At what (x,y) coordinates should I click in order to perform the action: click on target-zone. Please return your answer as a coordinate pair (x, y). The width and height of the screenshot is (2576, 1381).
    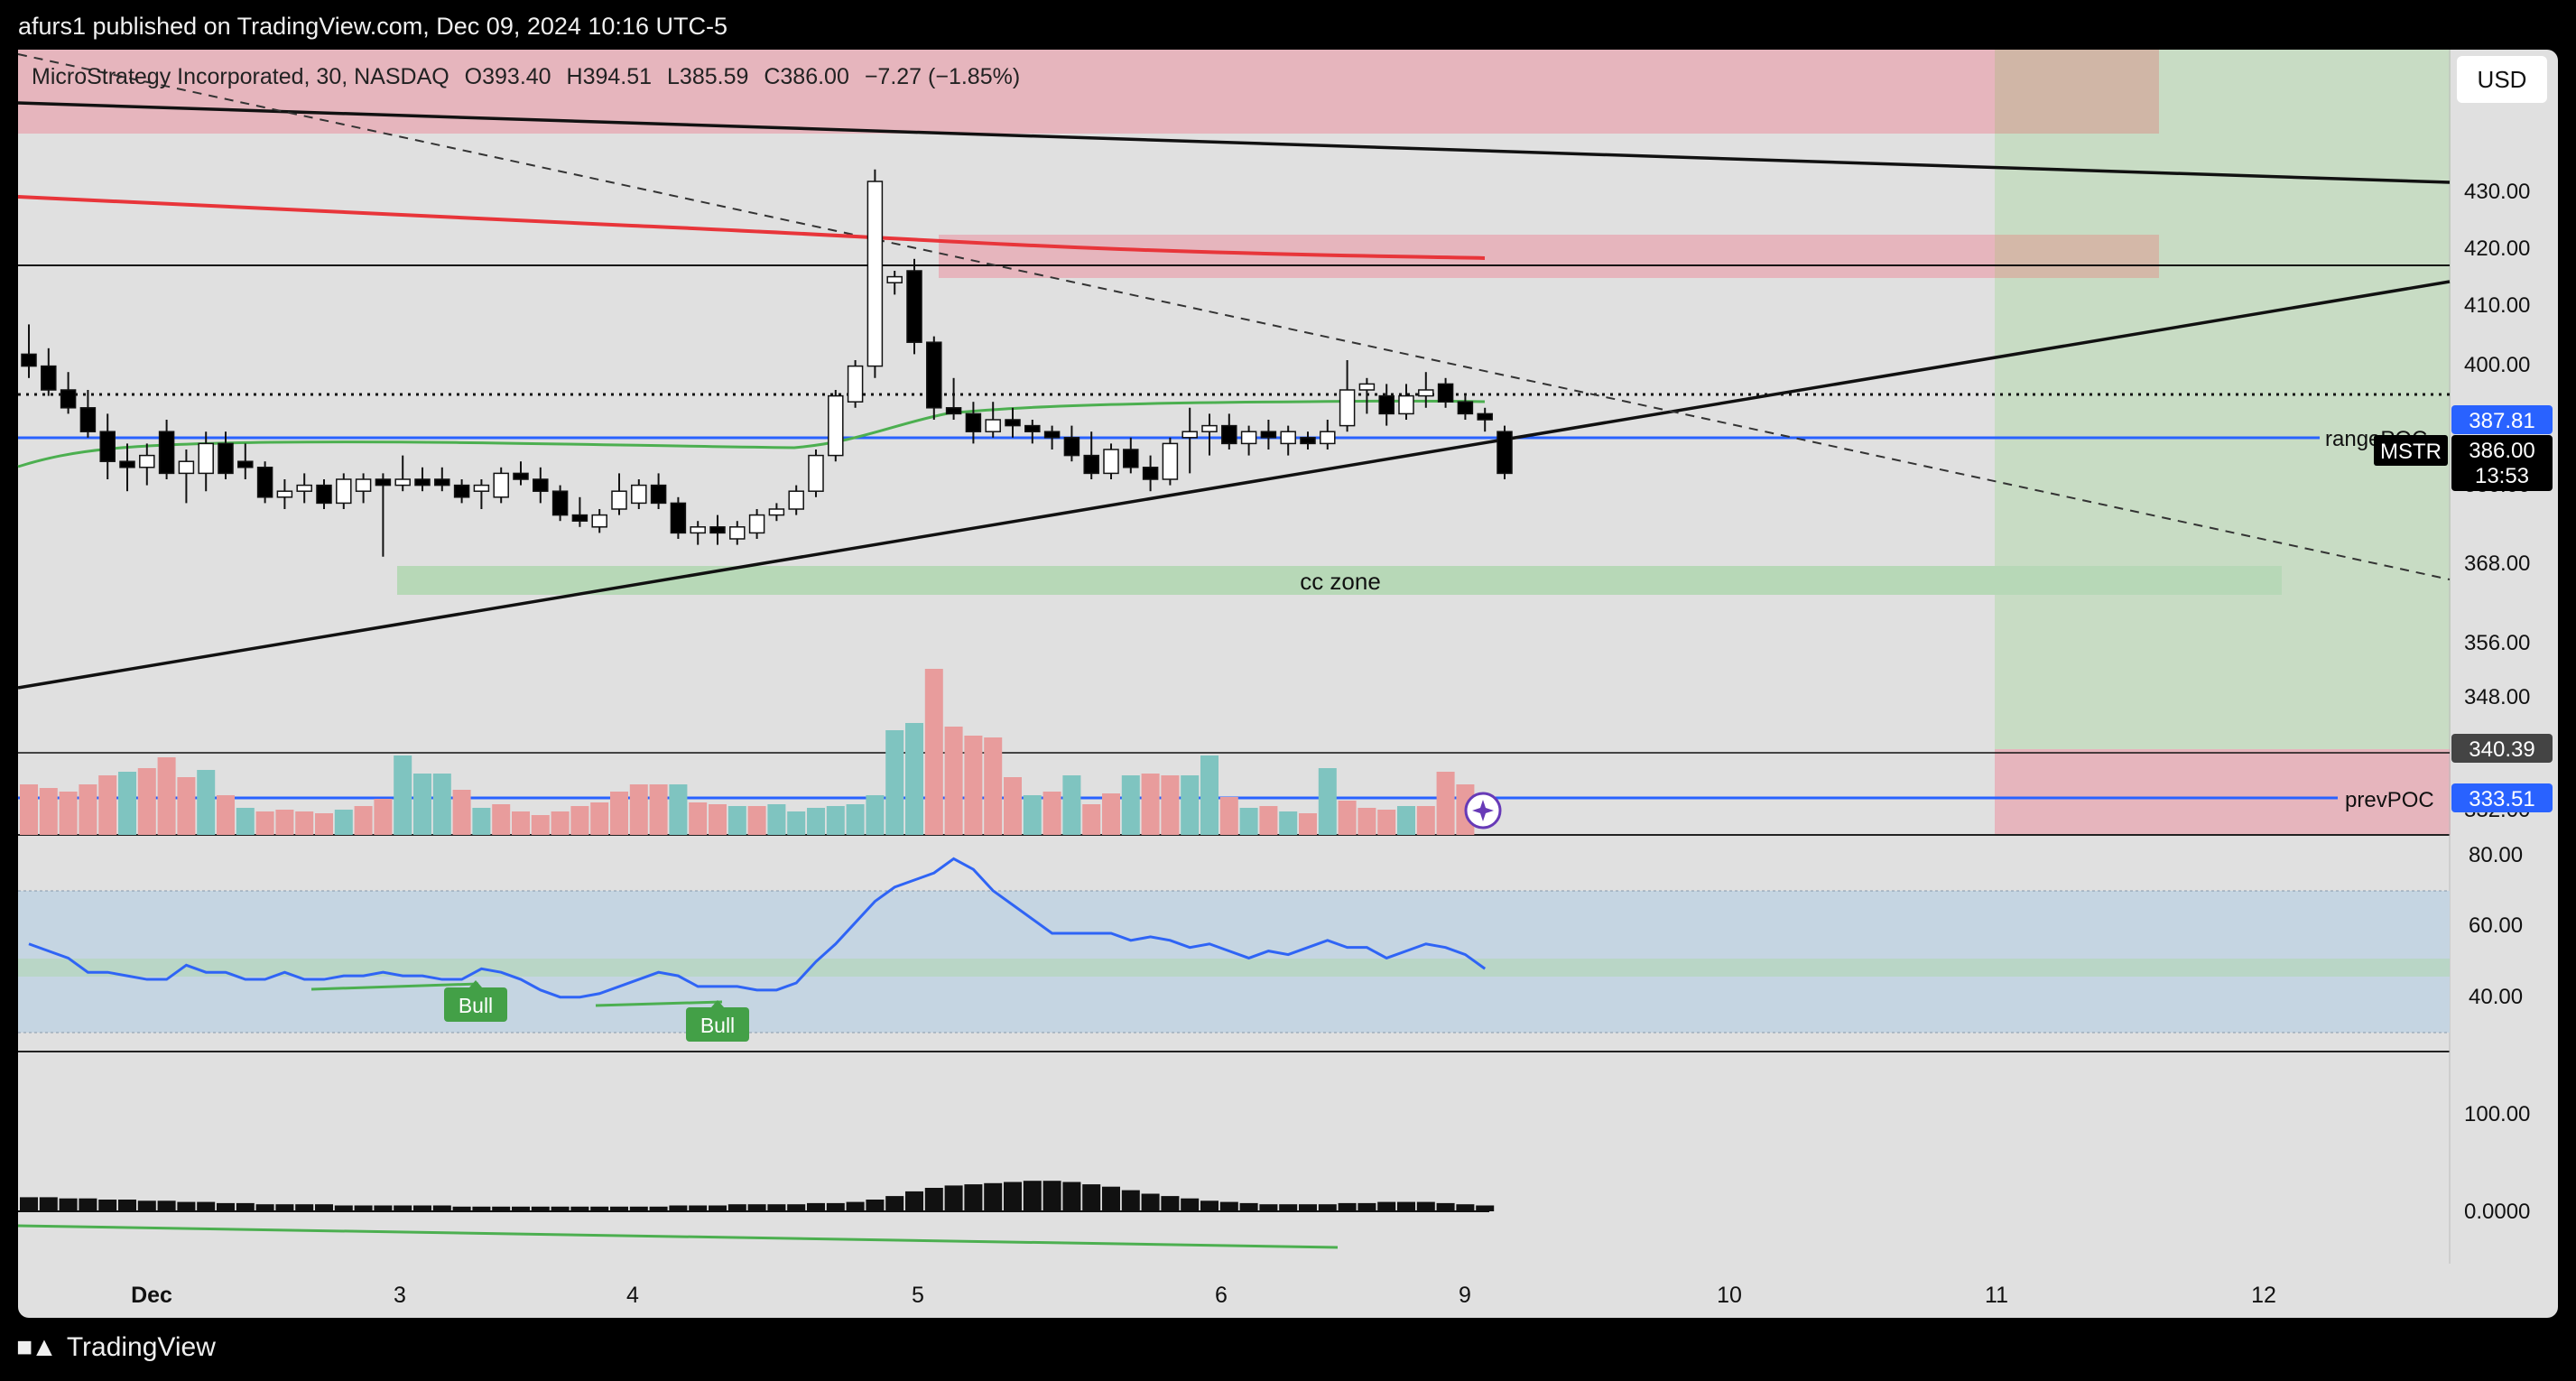
    Looking at the image, I should click on (2223, 400).